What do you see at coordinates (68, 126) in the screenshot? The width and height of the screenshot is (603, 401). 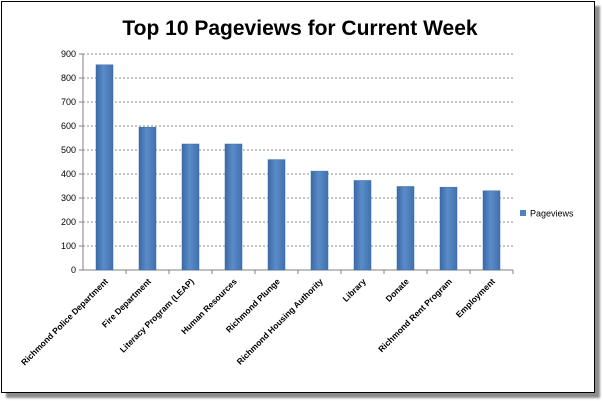 I see `y-tick-label: 600` at bounding box center [68, 126].